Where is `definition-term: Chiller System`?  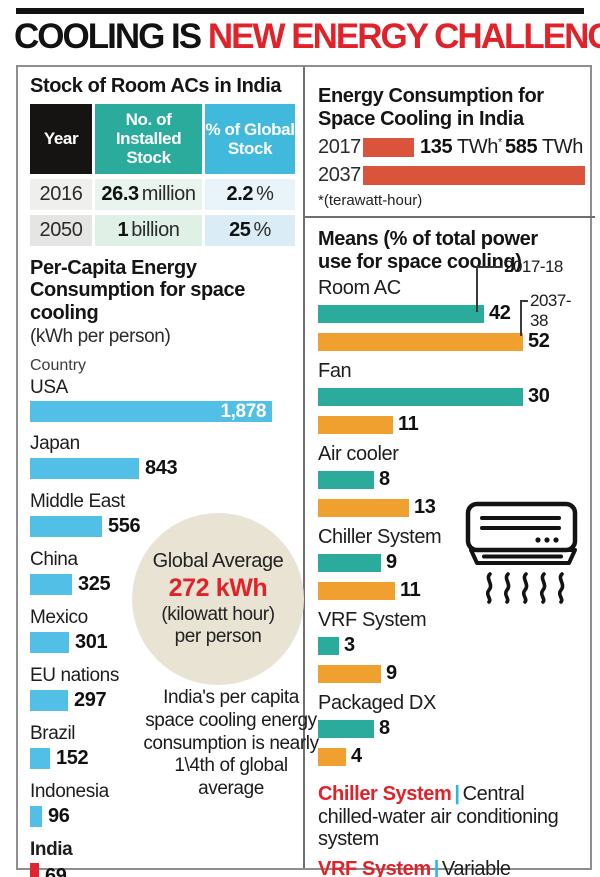 definition-term: Chiller System is located at coordinates (385, 794).